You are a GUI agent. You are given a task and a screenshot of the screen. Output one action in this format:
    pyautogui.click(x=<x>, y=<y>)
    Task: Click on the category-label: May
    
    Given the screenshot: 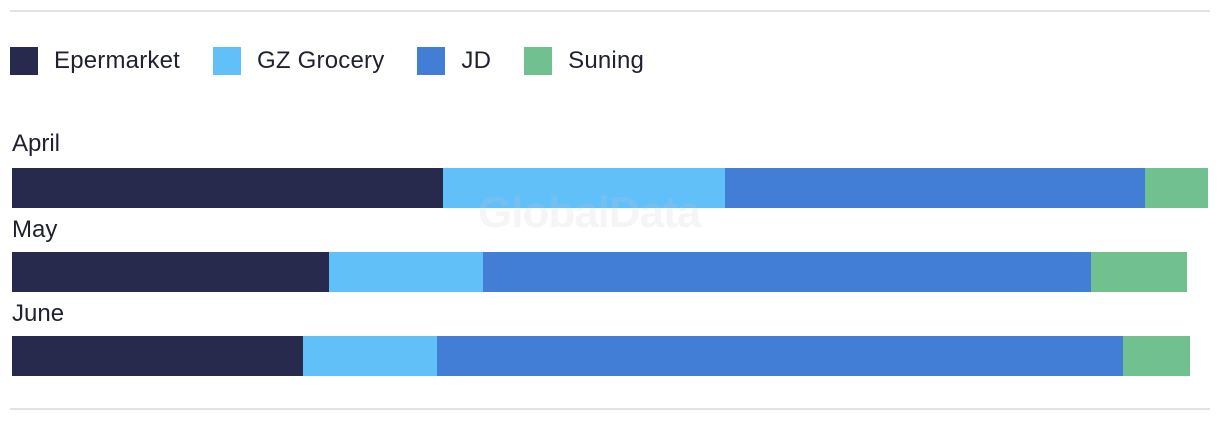 What is the action you would take?
    pyautogui.click(x=35, y=229)
    